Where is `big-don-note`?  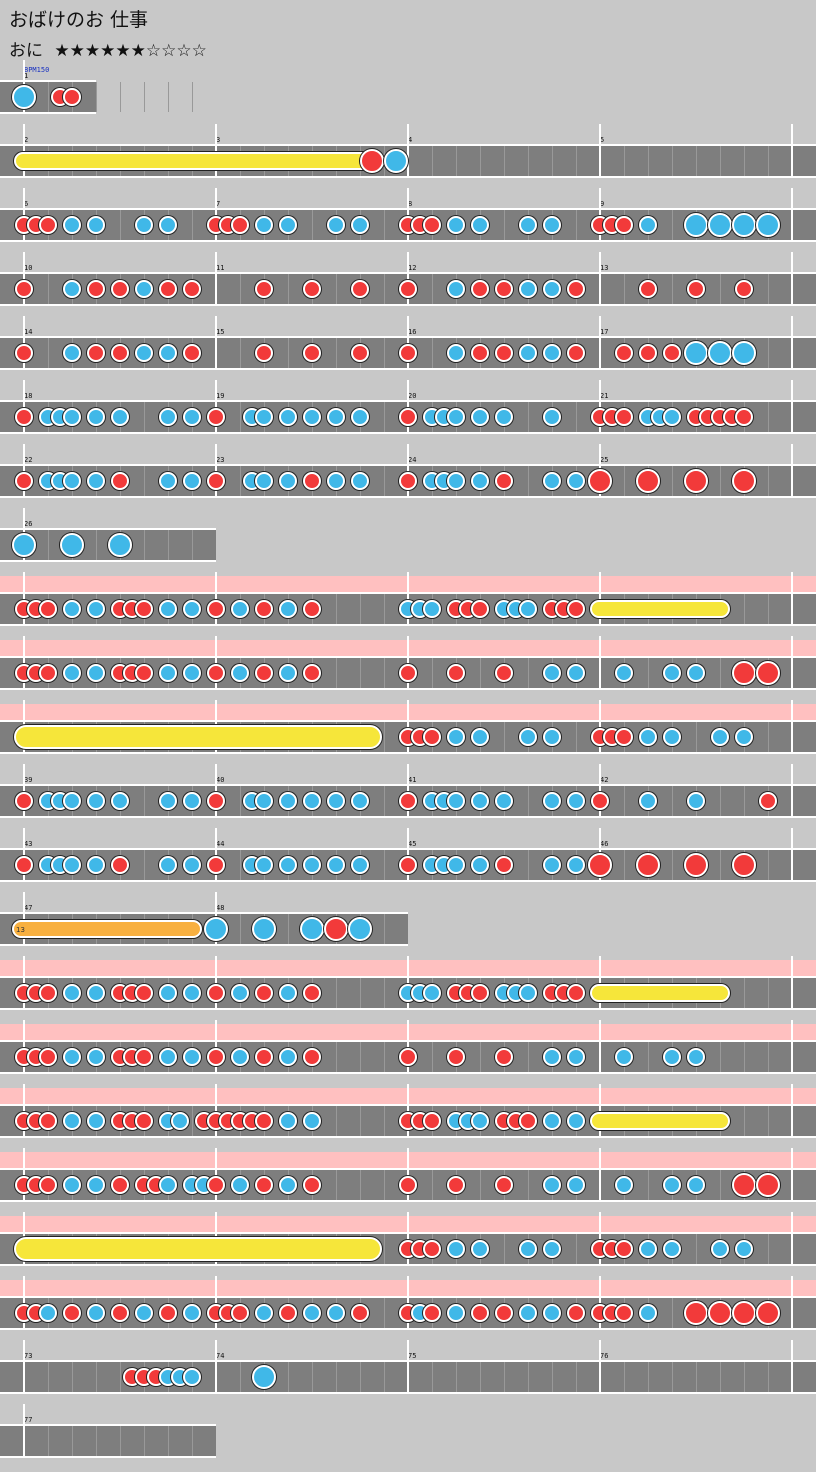
big-don-note is located at coordinates (648, 865).